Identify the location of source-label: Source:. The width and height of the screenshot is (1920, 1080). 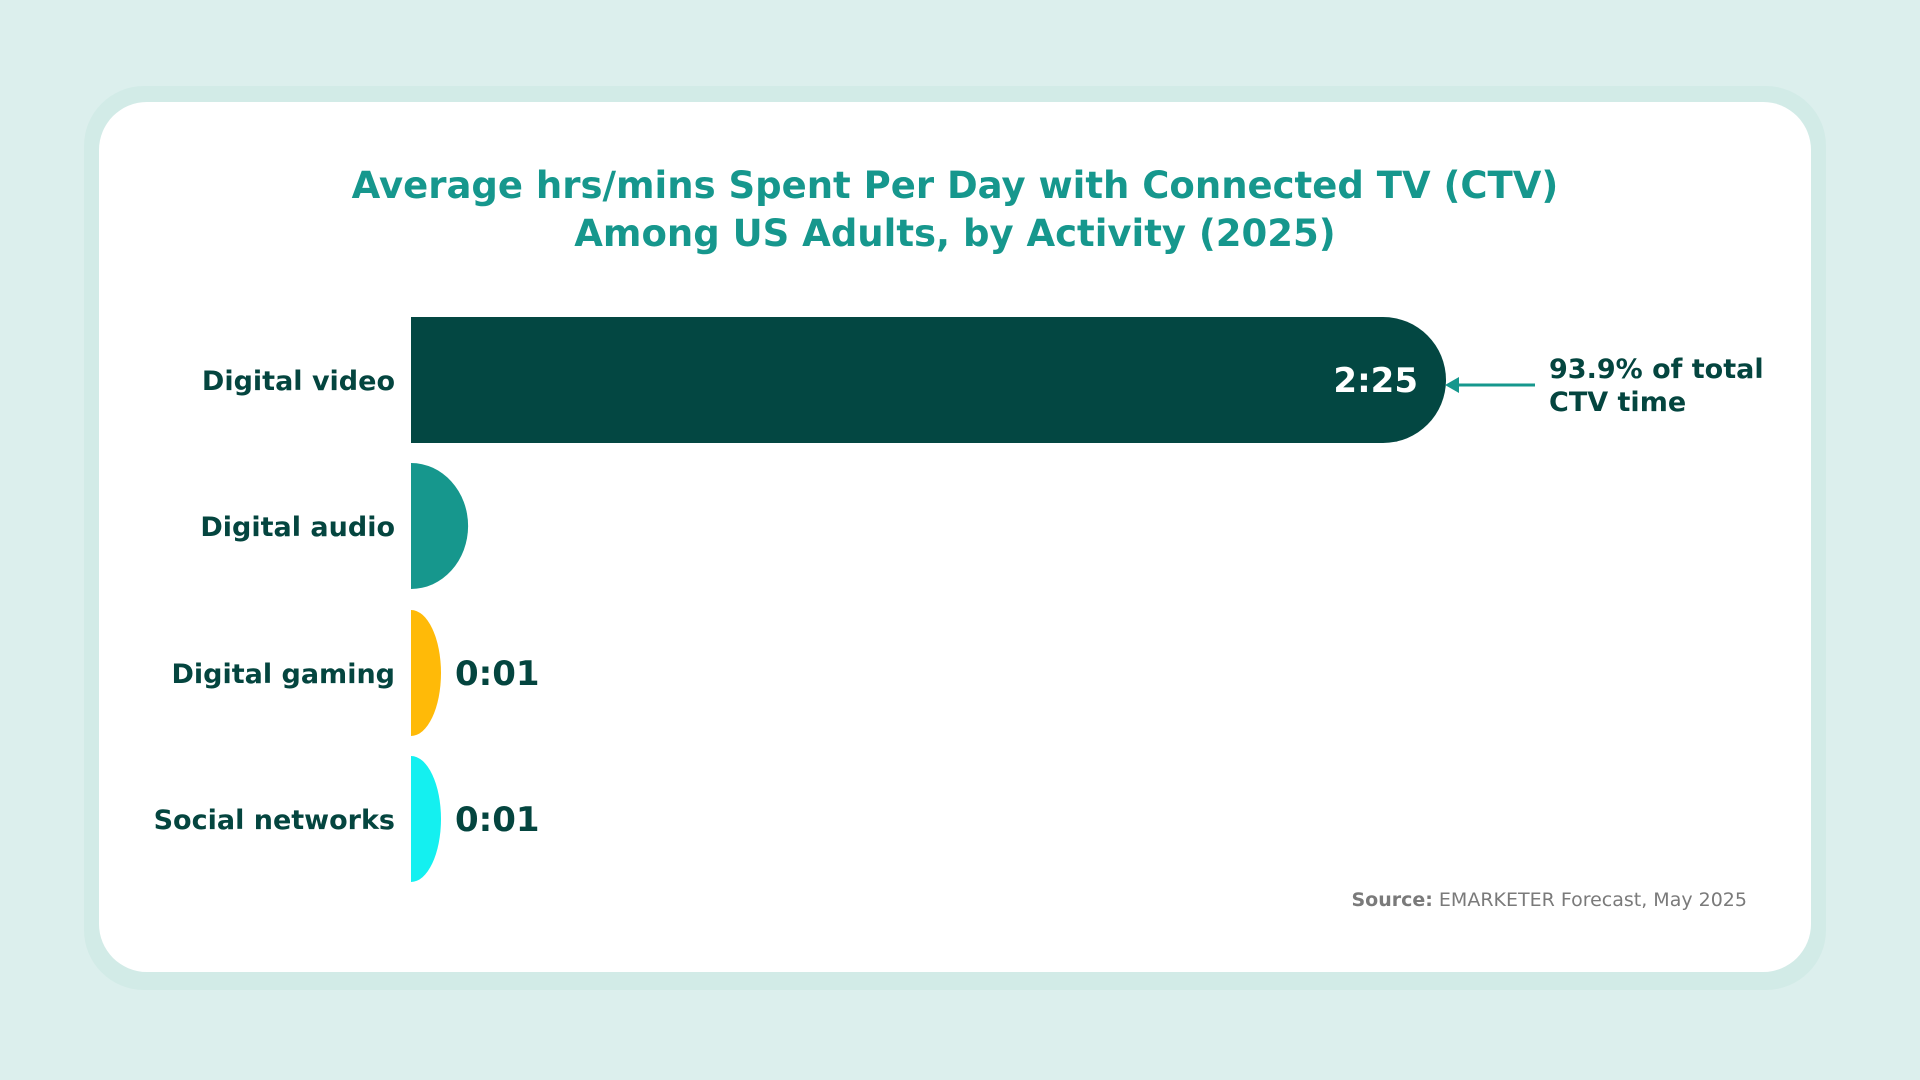
(1392, 900).